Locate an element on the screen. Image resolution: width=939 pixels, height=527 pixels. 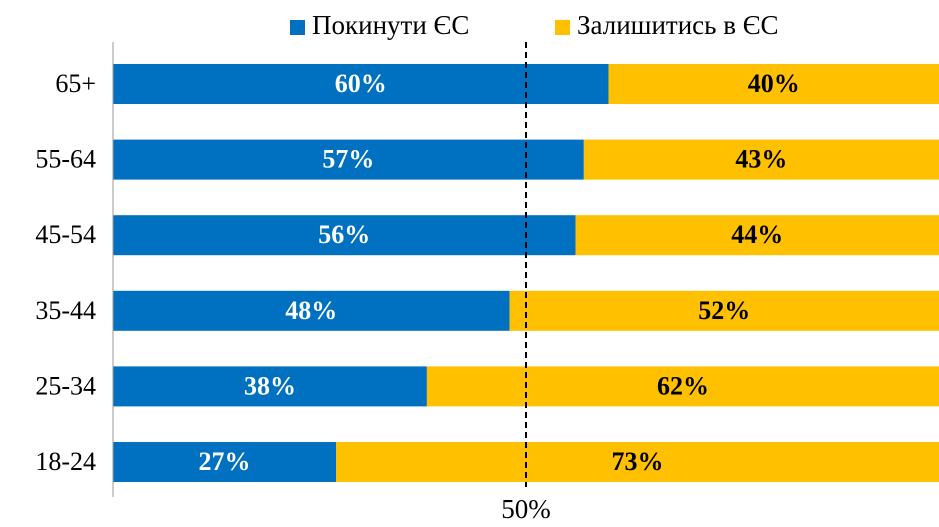
y-tick-label: 18-24 is located at coordinates (65, 461).